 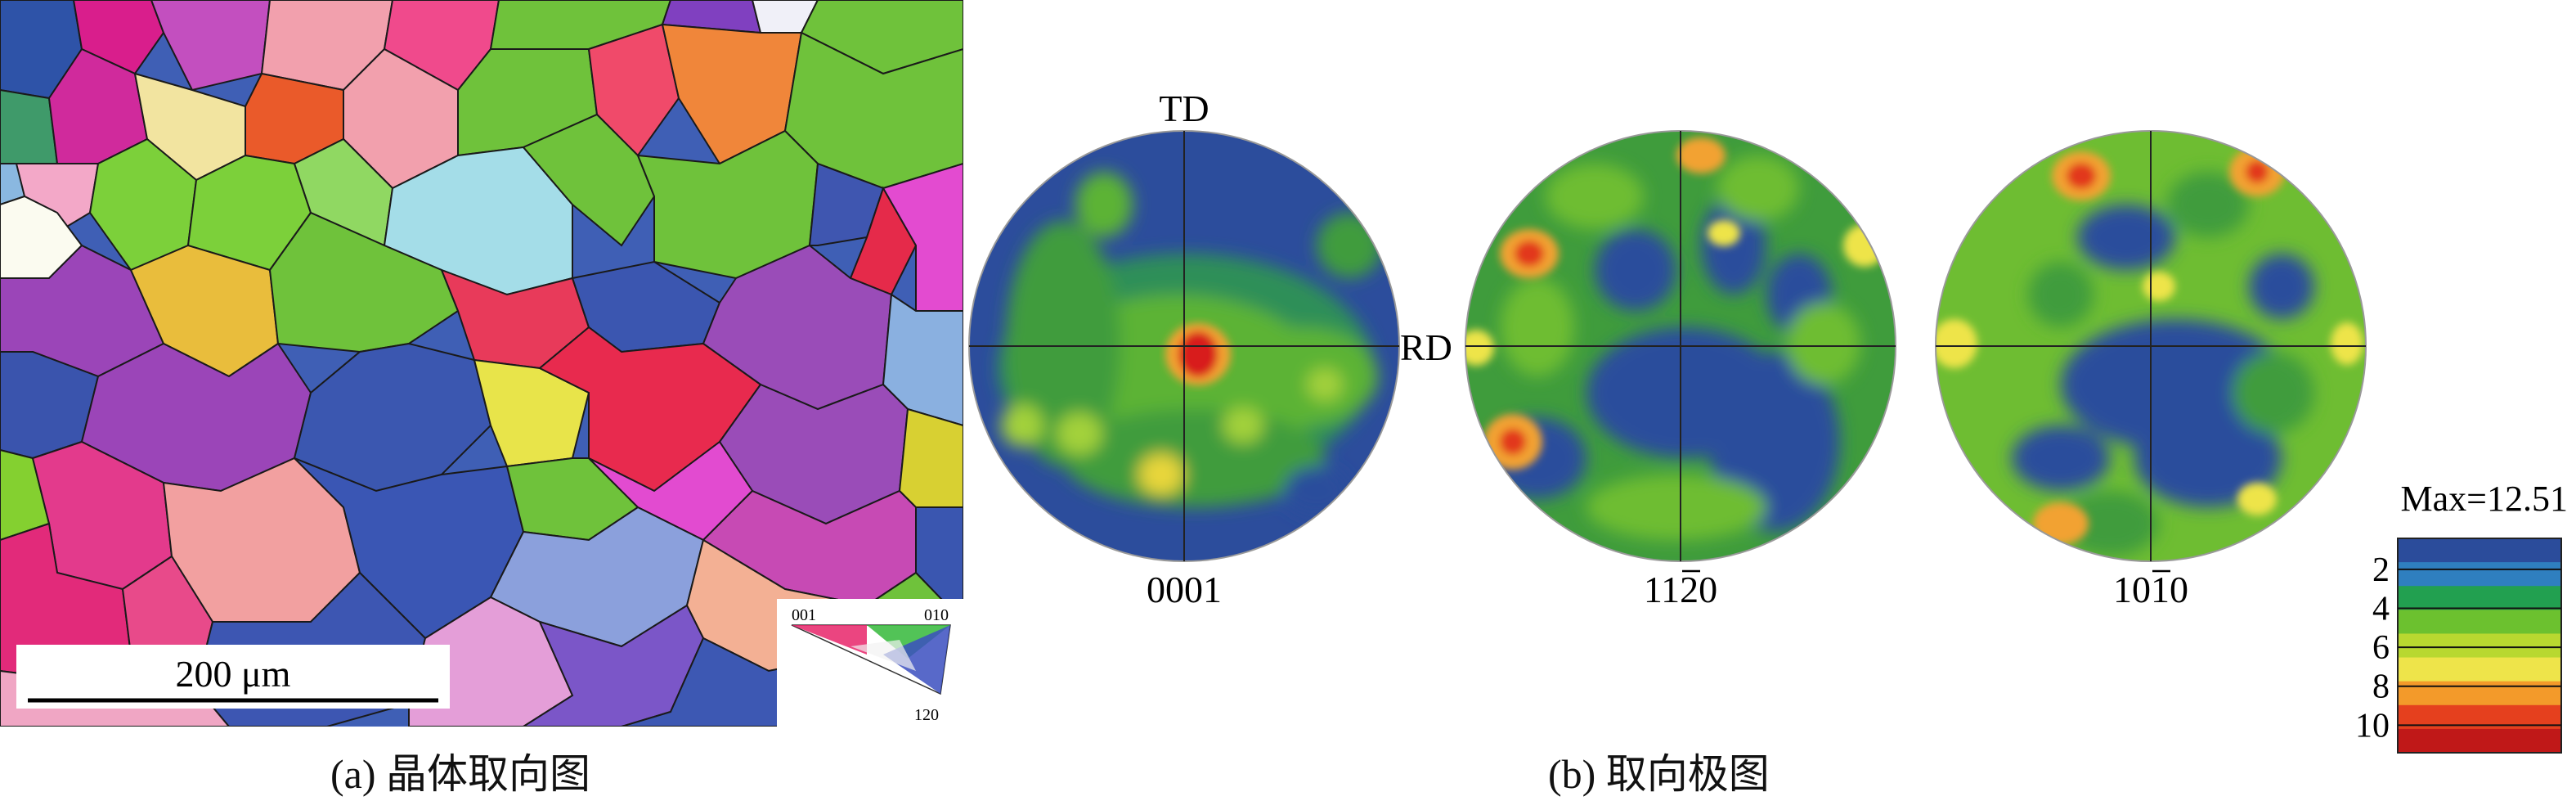 I want to click on td-axis-label: TD, so click(x=1184, y=109).